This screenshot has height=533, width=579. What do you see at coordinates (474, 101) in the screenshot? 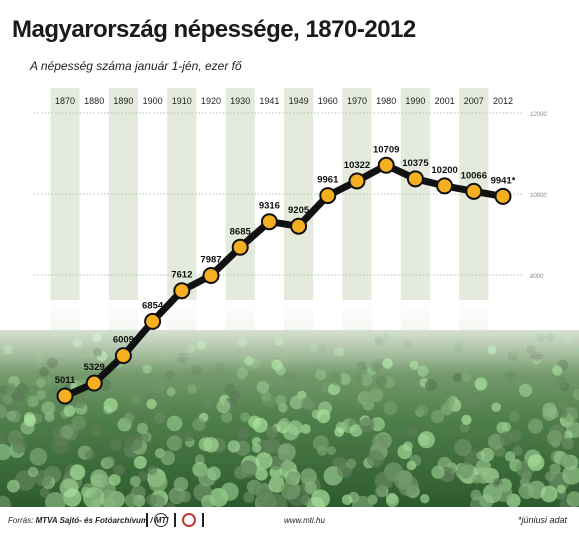
I see `x-tick-label: 2007` at bounding box center [474, 101].